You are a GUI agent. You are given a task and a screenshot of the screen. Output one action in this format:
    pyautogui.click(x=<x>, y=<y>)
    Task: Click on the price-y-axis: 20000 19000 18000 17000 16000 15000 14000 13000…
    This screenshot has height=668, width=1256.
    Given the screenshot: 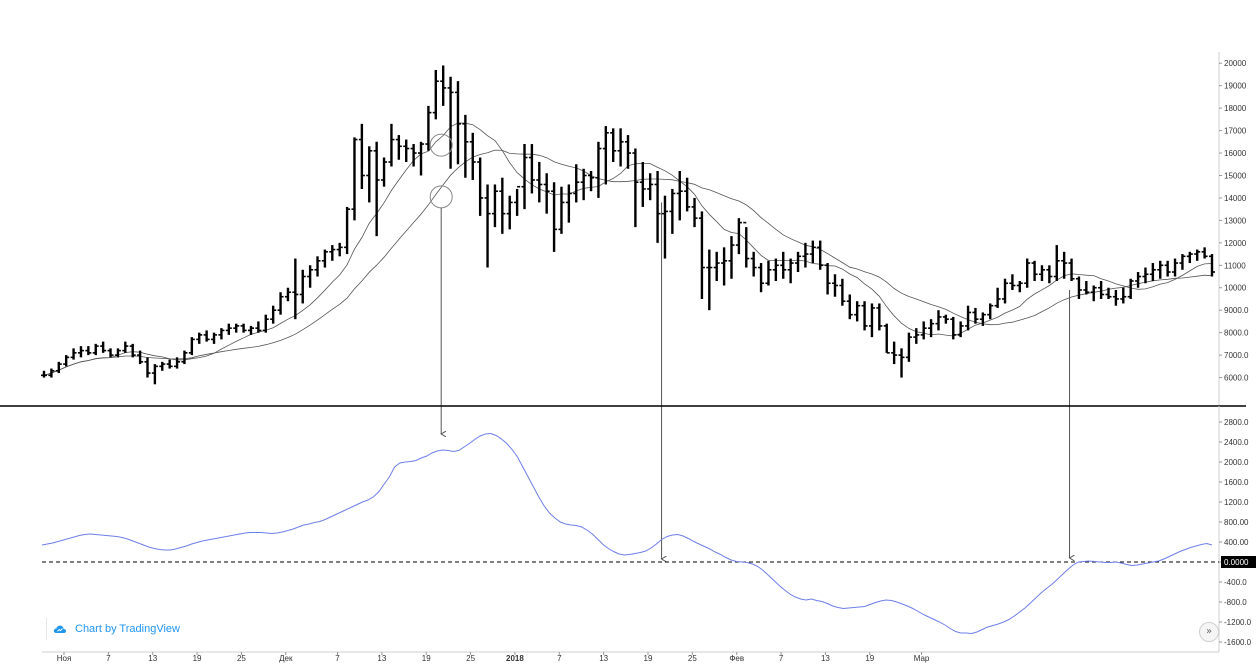 What is the action you would take?
    pyautogui.click(x=1233, y=228)
    